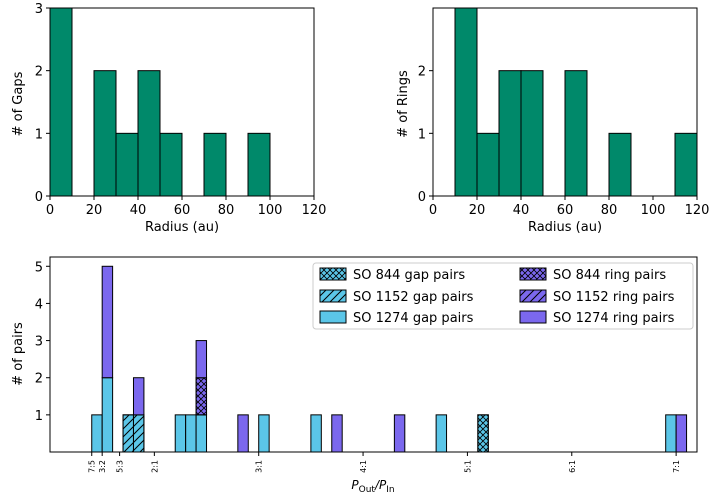  Describe the element at coordinates (697, 210) in the screenshot. I see `rings-xtick-label: 120` at that location.